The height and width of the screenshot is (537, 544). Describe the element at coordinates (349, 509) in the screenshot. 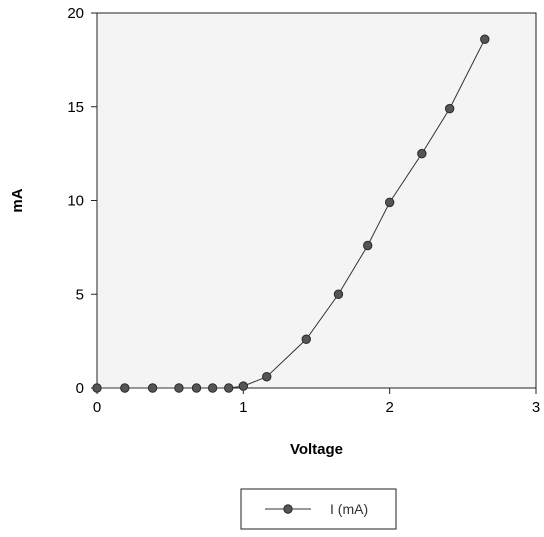

I see `legend-label: I (mA)` at that location.